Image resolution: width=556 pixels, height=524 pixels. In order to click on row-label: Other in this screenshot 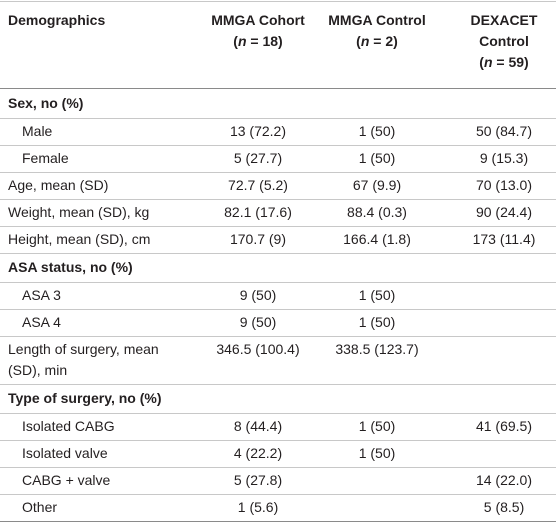, I will do `click(39, 507)`.